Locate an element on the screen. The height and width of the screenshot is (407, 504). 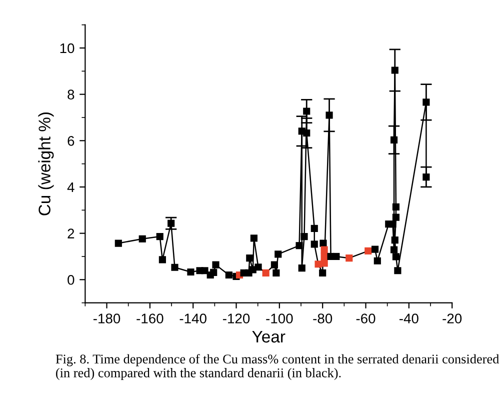
x-tick-label: -80 is located at coordinates (322, 319).